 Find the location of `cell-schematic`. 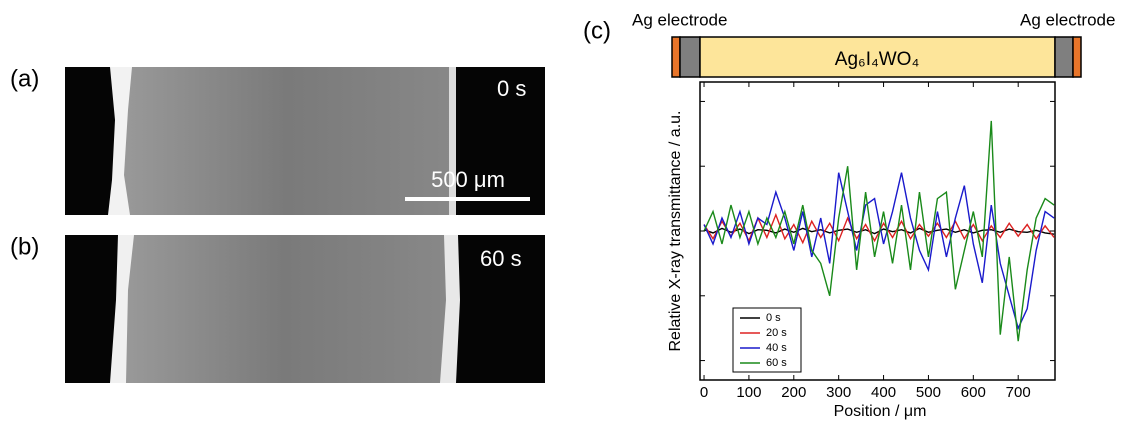

cell-schematic is located at coordinates (876, 57).